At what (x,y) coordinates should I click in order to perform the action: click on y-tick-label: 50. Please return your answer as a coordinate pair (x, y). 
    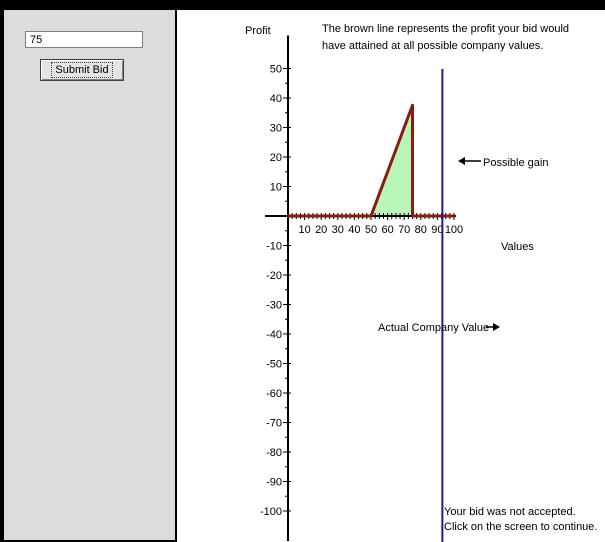
    Looking at the image, I should click on (276, 70).